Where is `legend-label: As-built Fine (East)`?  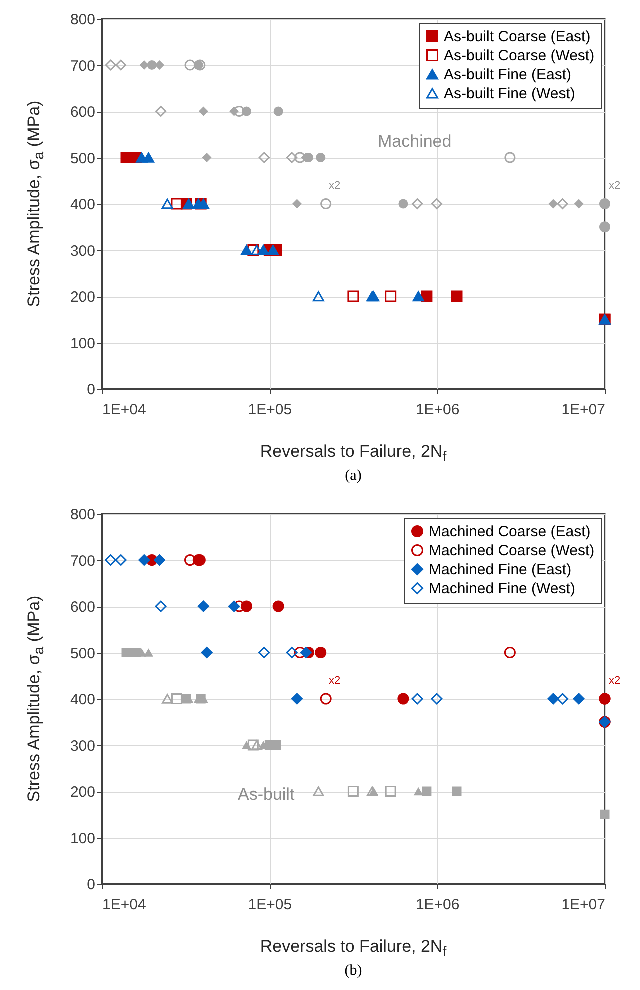 legend-label: As-built Fine (East) is located at coordinates (508, 75).